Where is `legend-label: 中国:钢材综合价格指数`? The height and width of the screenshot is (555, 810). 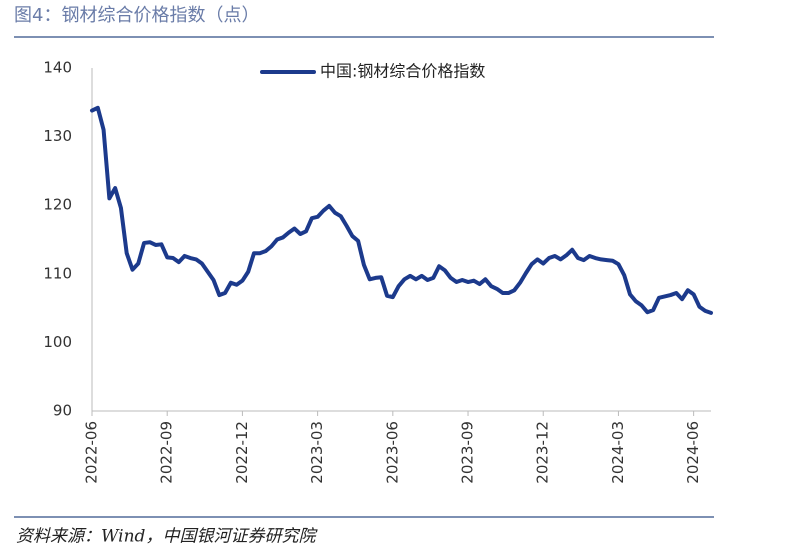
legend-label: 中国:钢材综合价格指数 is located at coordinates (402, 71).